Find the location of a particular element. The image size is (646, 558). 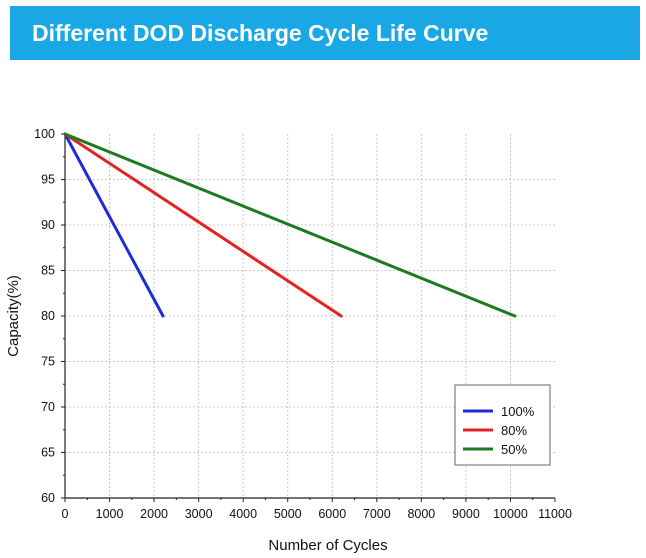

y-tick-label: 90 is located at coordinates (48, 225).